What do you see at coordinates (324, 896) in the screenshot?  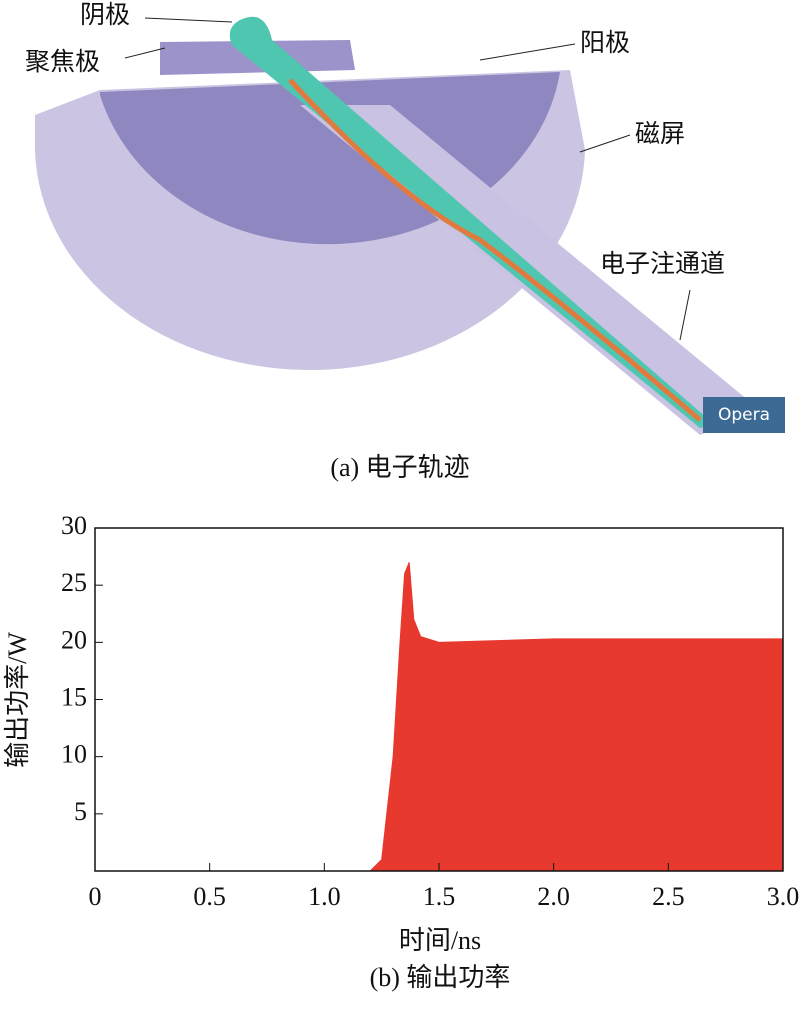 I see `x-tick-label: 1.0` at bounding box center [324, 896].